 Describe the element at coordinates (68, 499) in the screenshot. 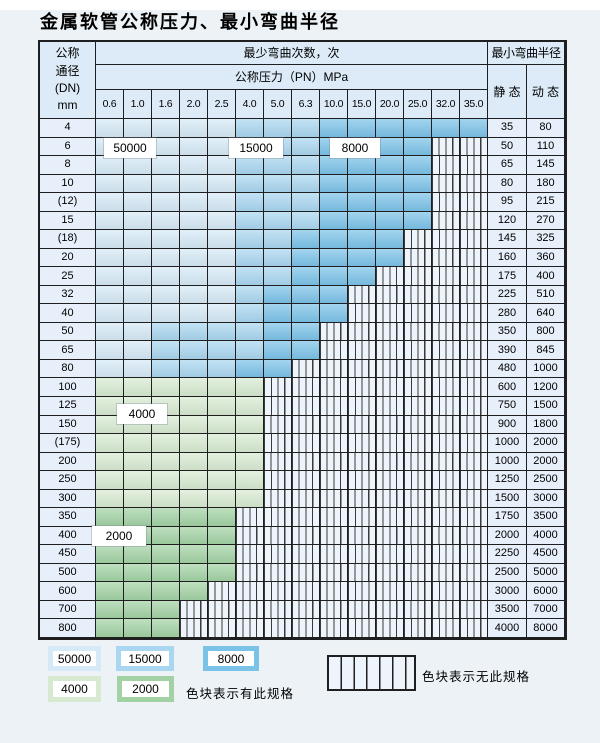

I see `dn-cell: 300` at that location.